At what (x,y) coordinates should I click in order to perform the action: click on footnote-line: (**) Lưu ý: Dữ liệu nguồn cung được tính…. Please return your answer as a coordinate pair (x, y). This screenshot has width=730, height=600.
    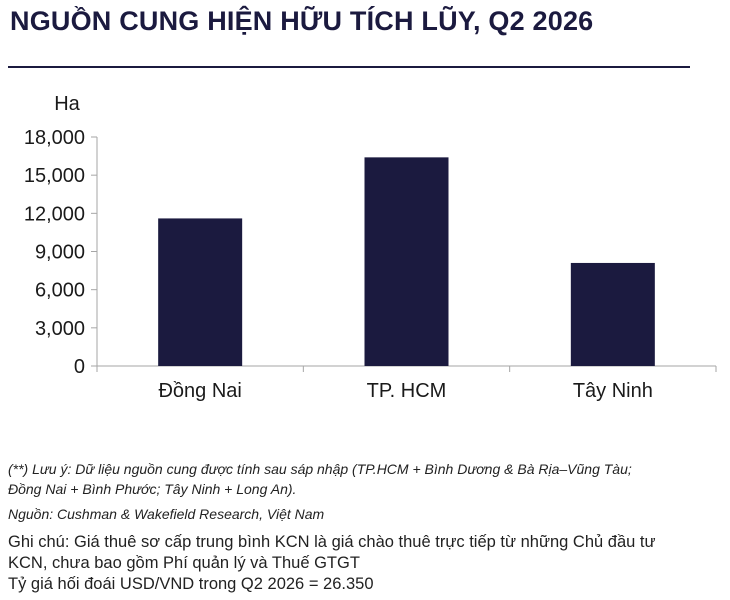
    Looking at the image, I should click on (320, 469).